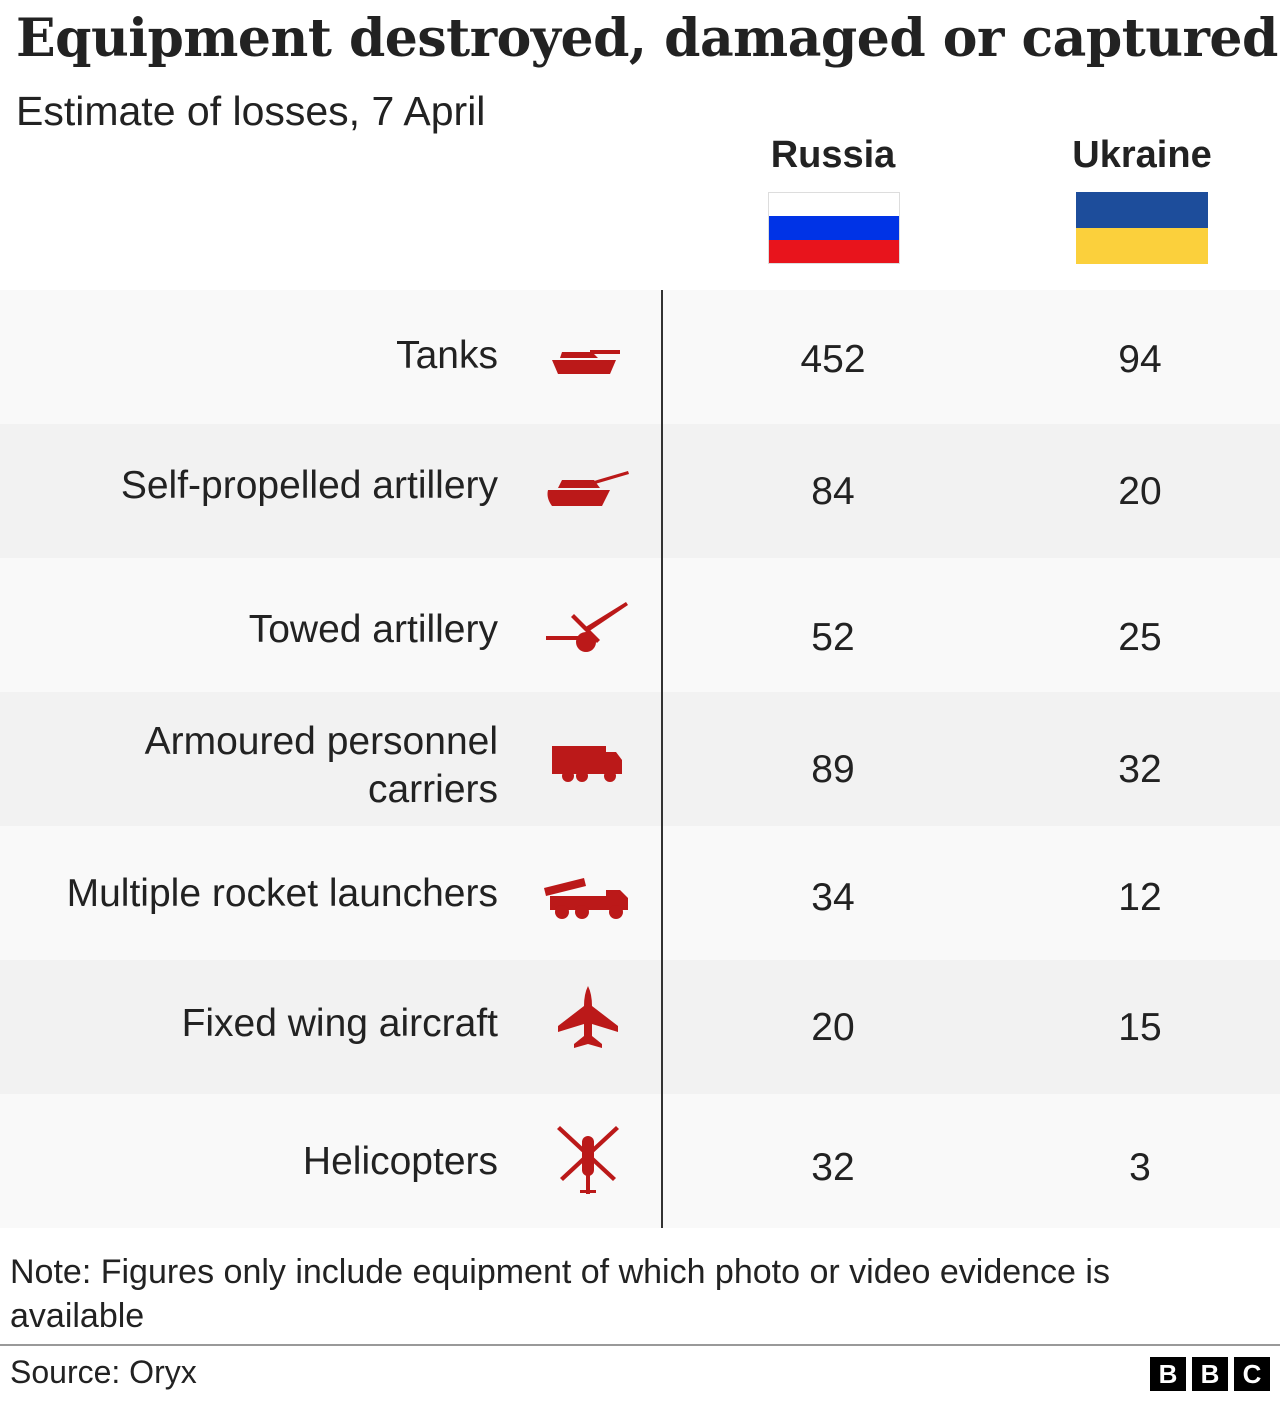 This screenshot has height=1406, width=1280. What do you see at coordinates (1142, 155) in the screenshot?
I see `column-header-ukraine: Ukraine` at bounding box center [1142, 155].